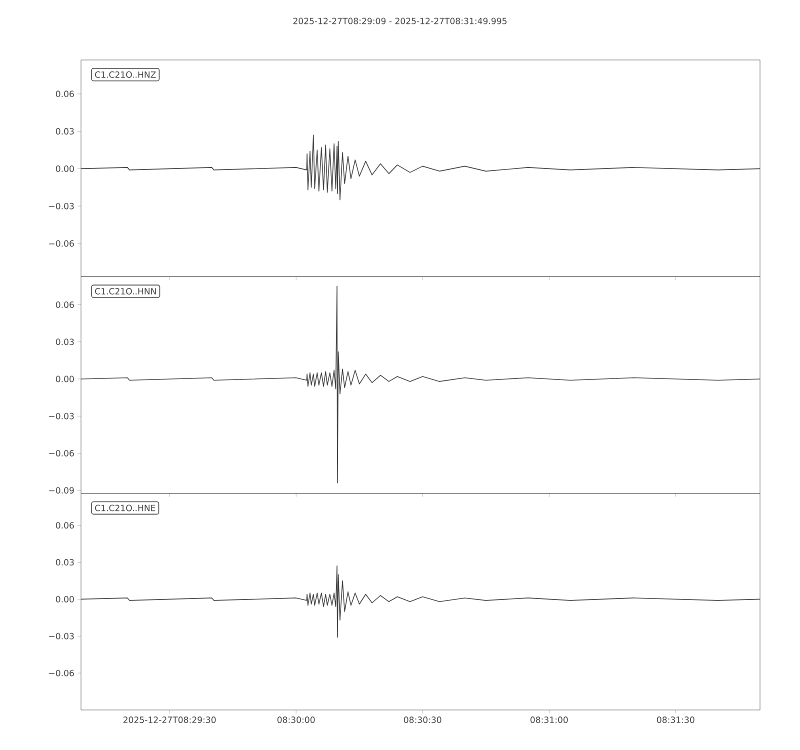 The height and width of the screenshot is (750, 800). Describe the element at coordinates (675, 720) in the screenshot. I see `x-tick-label: 08:31:30` at that location.